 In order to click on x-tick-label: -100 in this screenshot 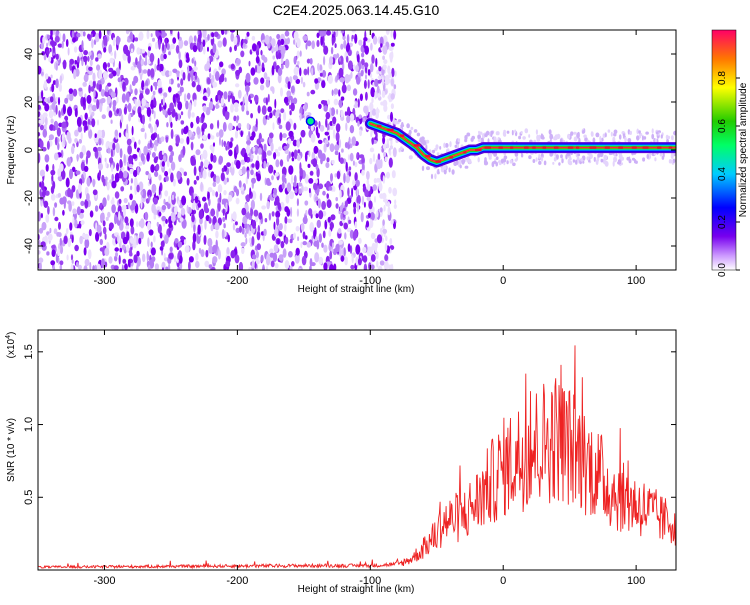, I will do `click(370, 581)`.